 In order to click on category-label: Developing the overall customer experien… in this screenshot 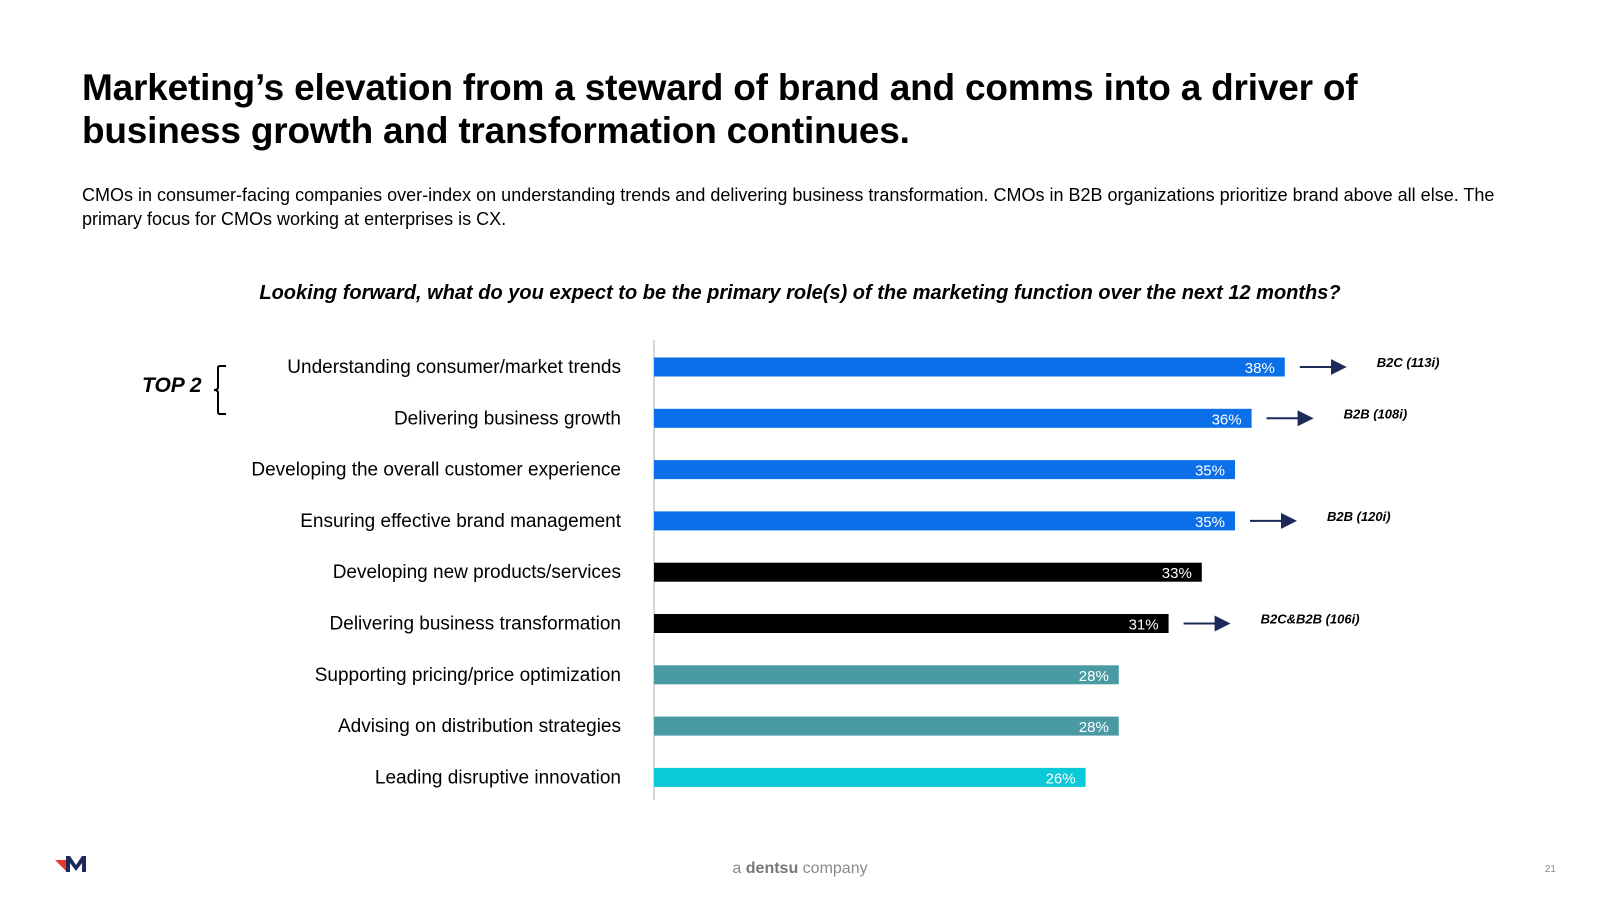, I will do `click(436, 470)`.